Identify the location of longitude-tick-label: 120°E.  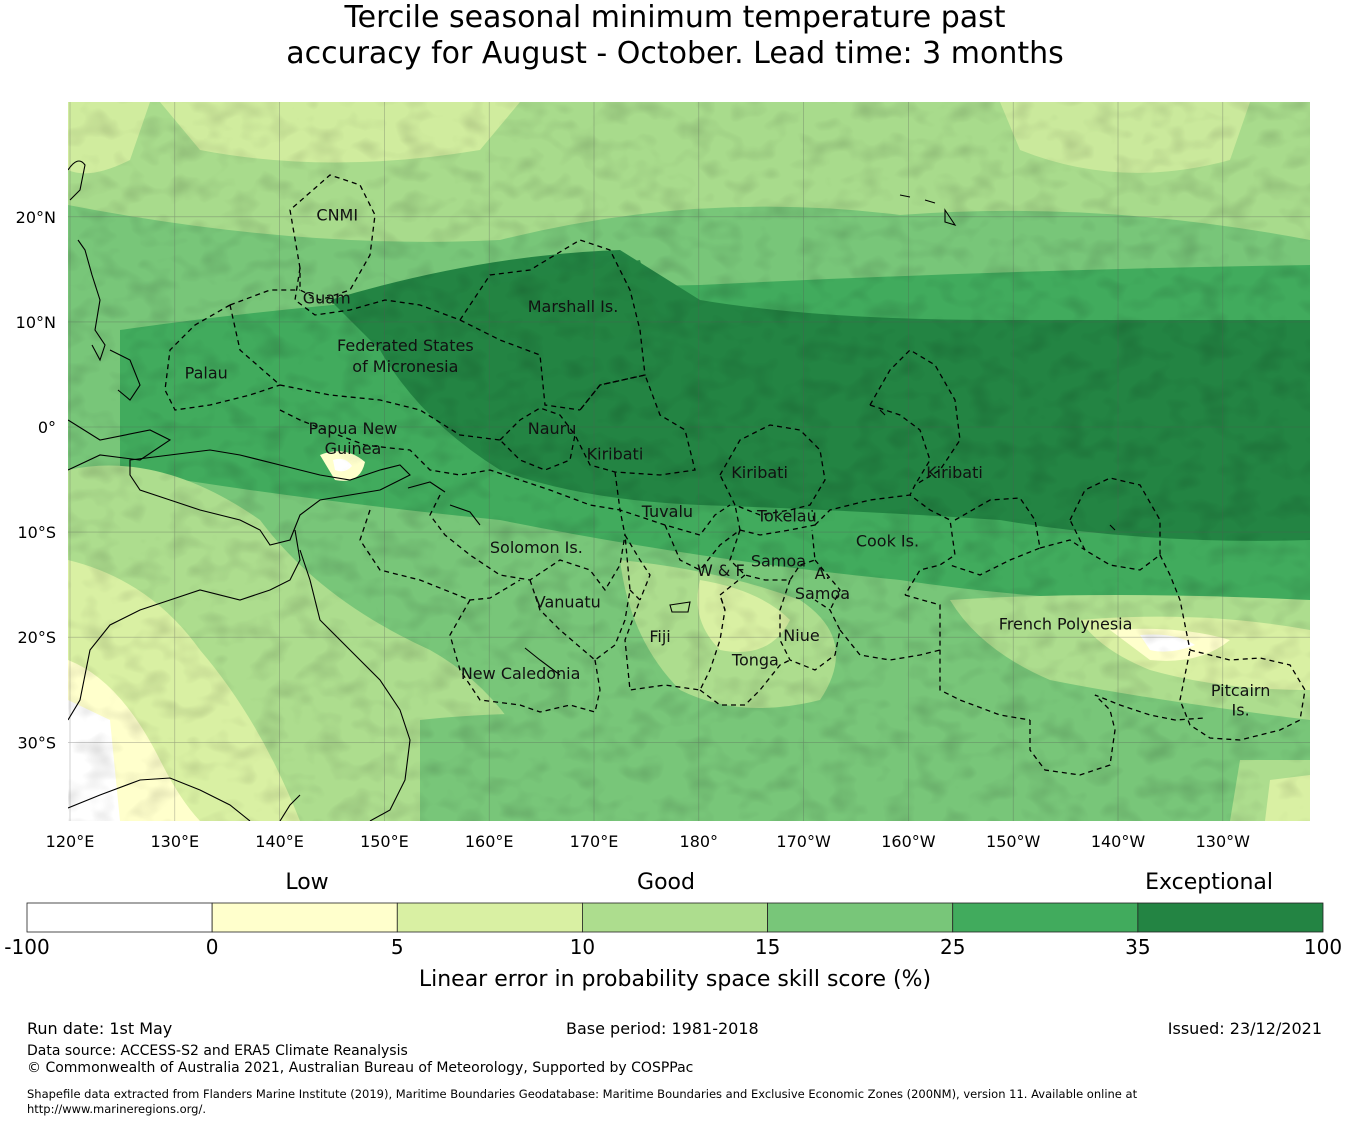
(70, 841).